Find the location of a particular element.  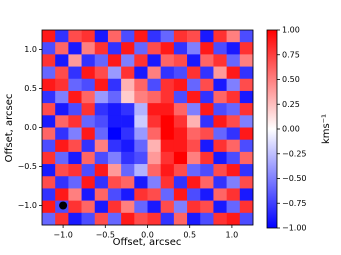

colorbar-tick-label: 0.50 is located at coordinates (291, 79).